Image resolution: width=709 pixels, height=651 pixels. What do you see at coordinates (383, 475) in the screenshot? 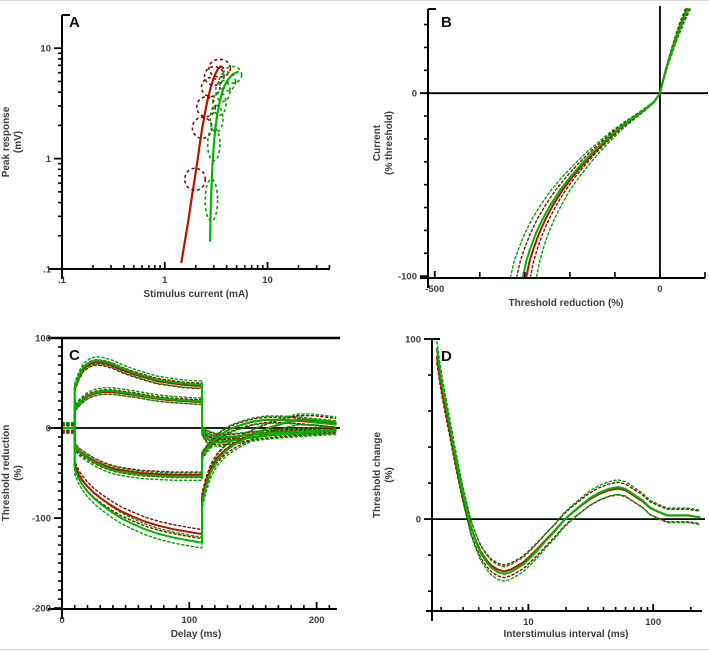
I see `panel-D-y-axis-title: Threshold change(%)` at bounding box center [383, 475].